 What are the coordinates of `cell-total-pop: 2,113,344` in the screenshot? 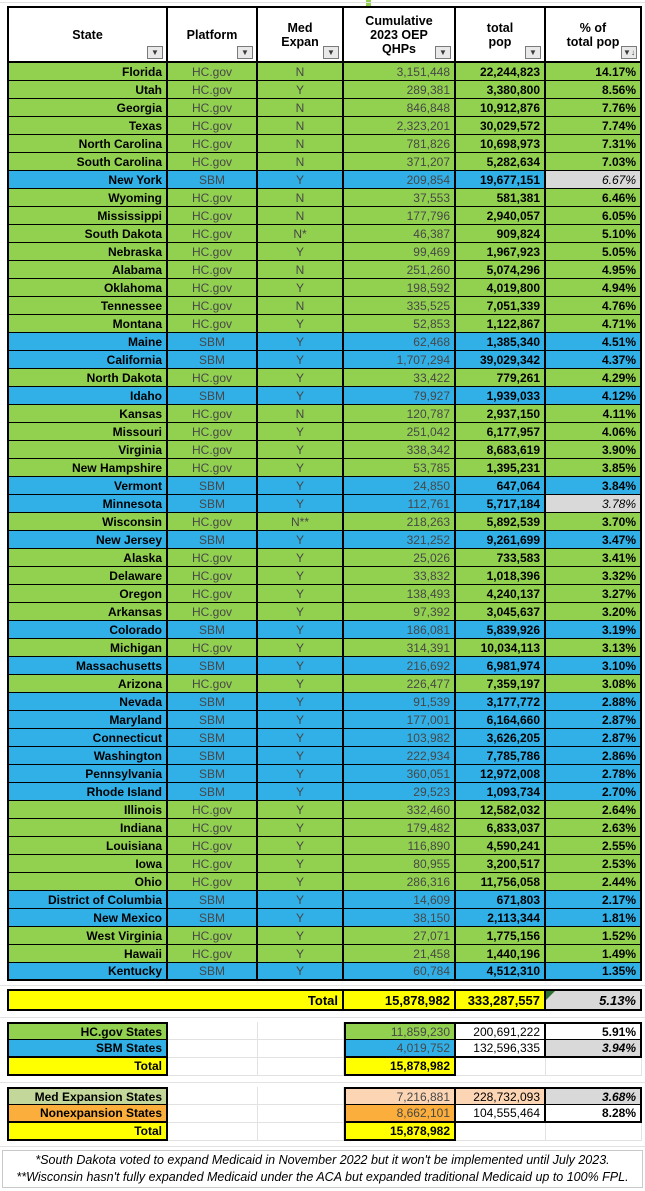 It's located at (501, 918).